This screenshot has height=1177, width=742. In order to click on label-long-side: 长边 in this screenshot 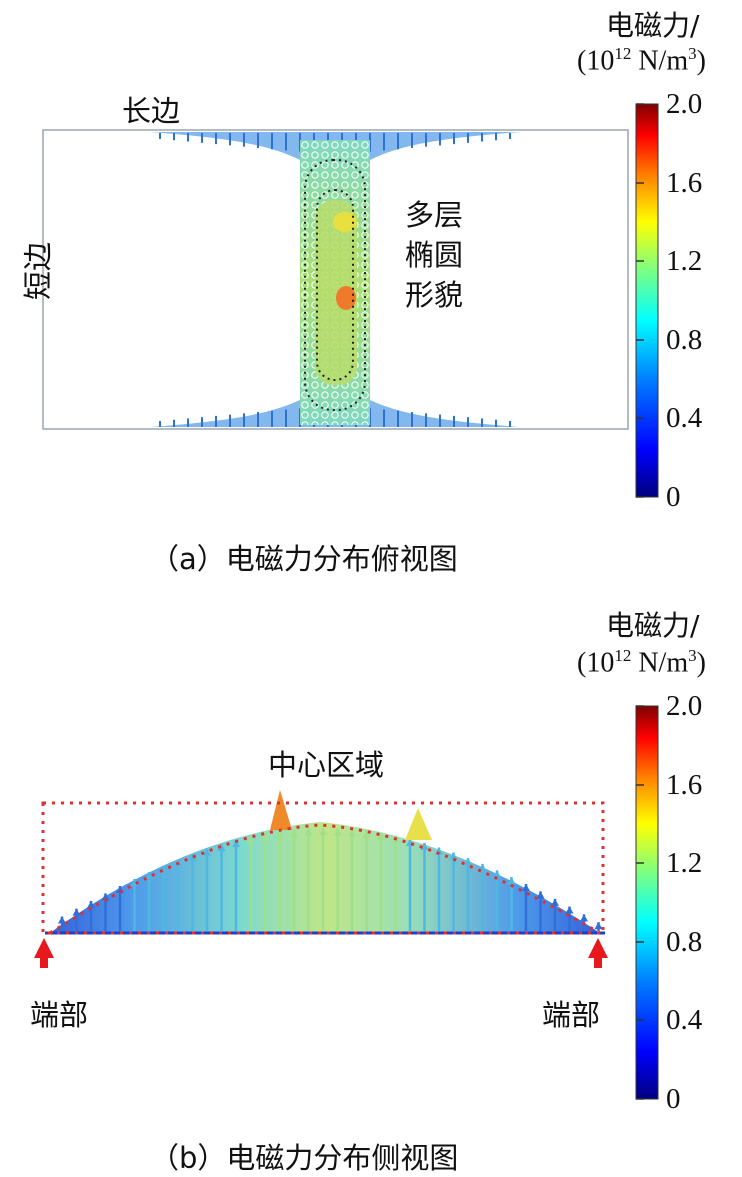, I will do `click(151, 111)`.